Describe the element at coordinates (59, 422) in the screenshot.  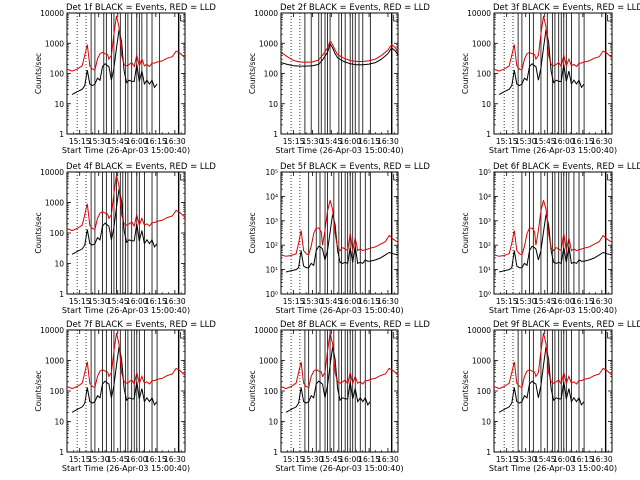
I see `panel-7-ytick-label: 10` at that location.